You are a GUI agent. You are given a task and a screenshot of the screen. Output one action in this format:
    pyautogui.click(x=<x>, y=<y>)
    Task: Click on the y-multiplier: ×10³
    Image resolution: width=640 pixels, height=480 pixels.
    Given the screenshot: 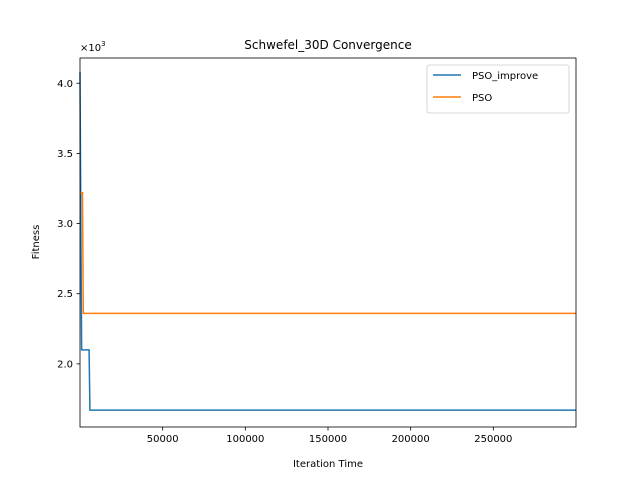 What is the action you would take?
    pyautogui.click(x=93, y=47)
    